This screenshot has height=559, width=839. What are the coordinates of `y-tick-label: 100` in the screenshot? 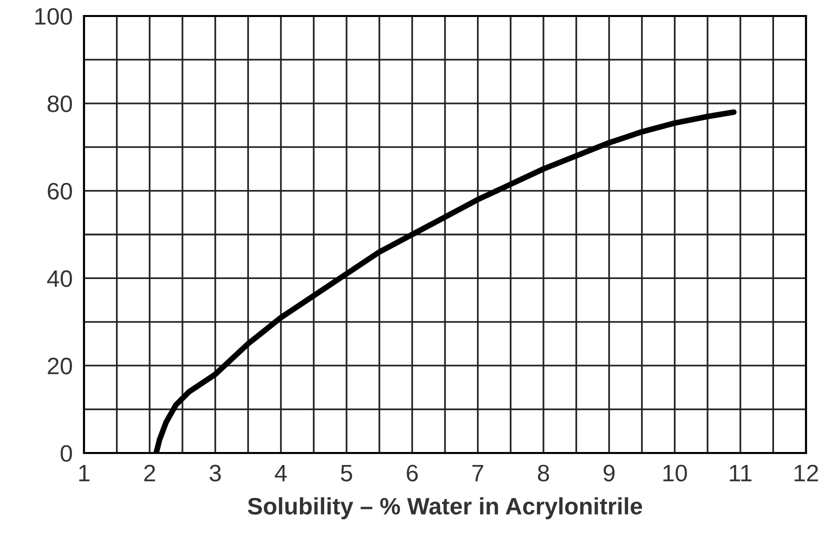 It's located at (53, 16).